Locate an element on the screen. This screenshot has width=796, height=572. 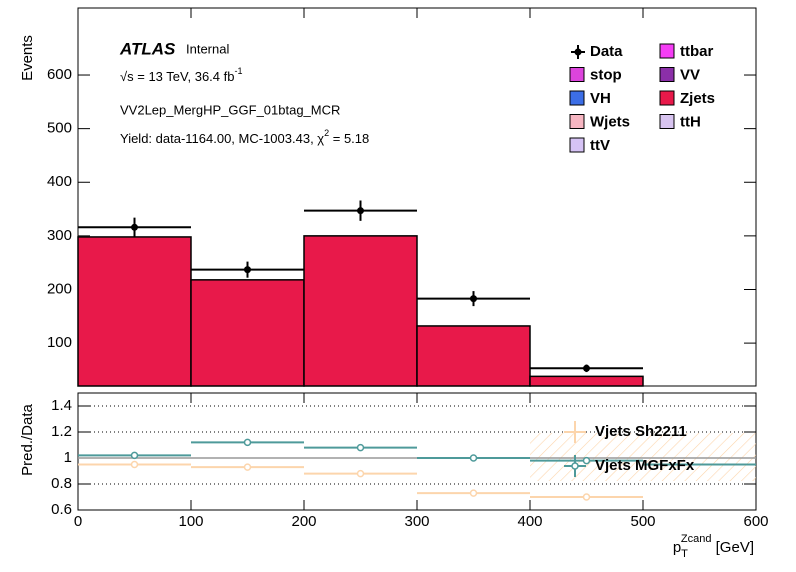
y-tick-label: 400 is located at coordinates (59, 181).